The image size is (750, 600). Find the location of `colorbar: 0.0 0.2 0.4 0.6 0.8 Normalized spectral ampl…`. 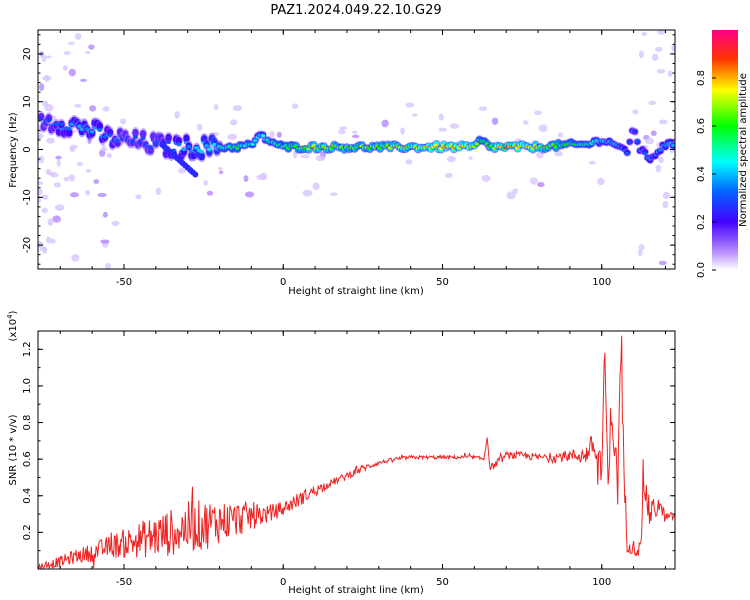

colorbar: 0.0 0.2 0.4 0.6 0.8 Normalized spectral ampl… is located at coordinates (722, 154).